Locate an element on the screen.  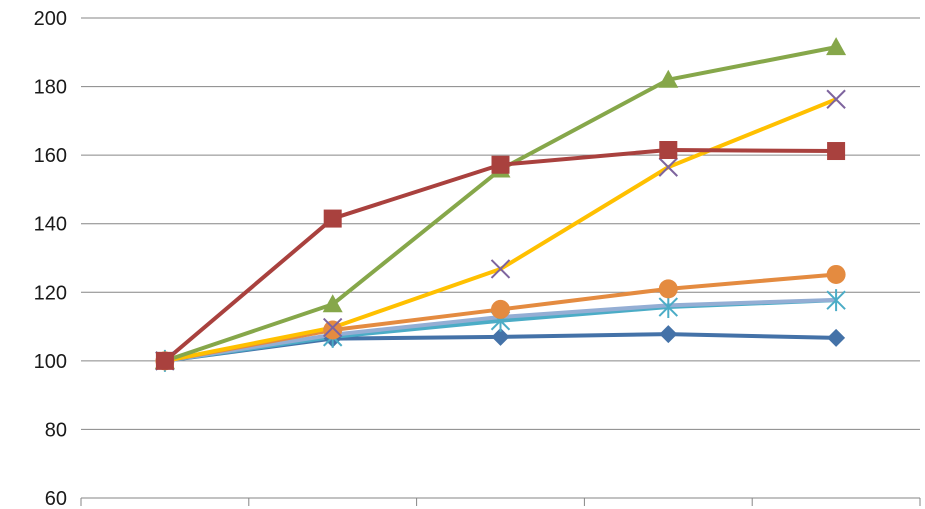
y-tick-label-200: 200 is located at coordinates (50, 19).